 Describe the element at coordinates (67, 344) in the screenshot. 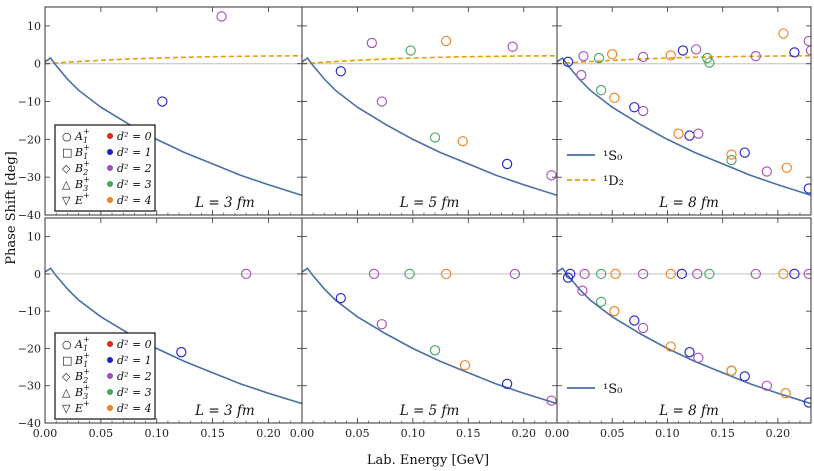

I see `irrep-symbol: ○` at that location.